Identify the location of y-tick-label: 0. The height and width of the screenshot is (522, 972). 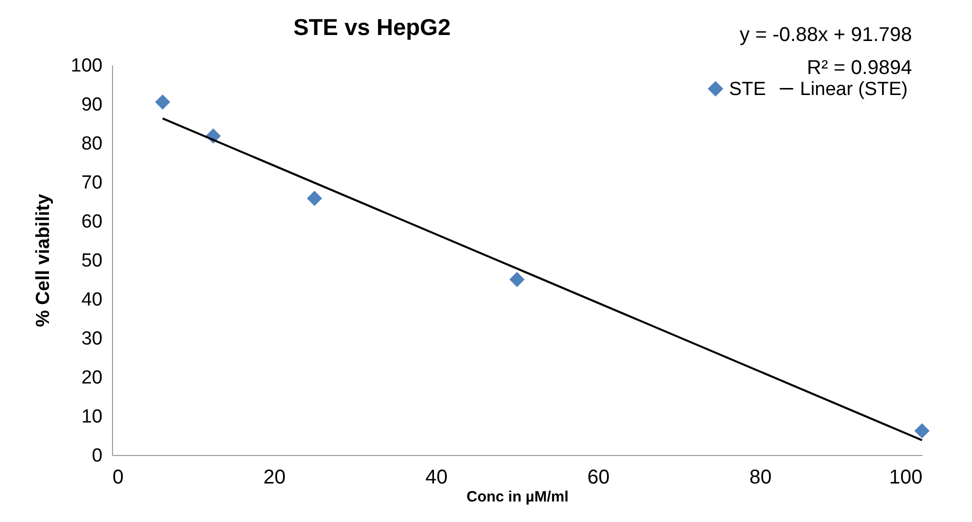
(97, 456).